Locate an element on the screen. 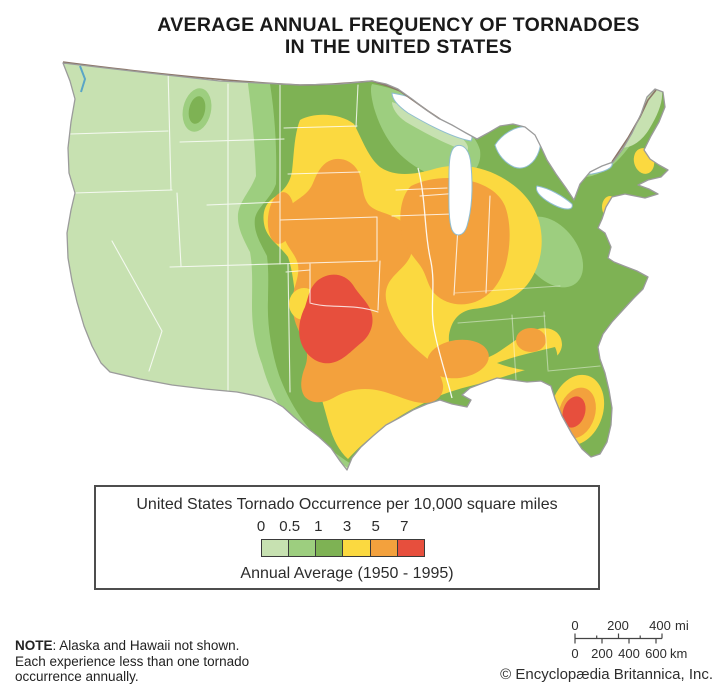 The width and height of the screenshot is (720, 694). map-note-line1: NOTE: Alaska and Hawaii not shown. is located at coordinates (132, 646).